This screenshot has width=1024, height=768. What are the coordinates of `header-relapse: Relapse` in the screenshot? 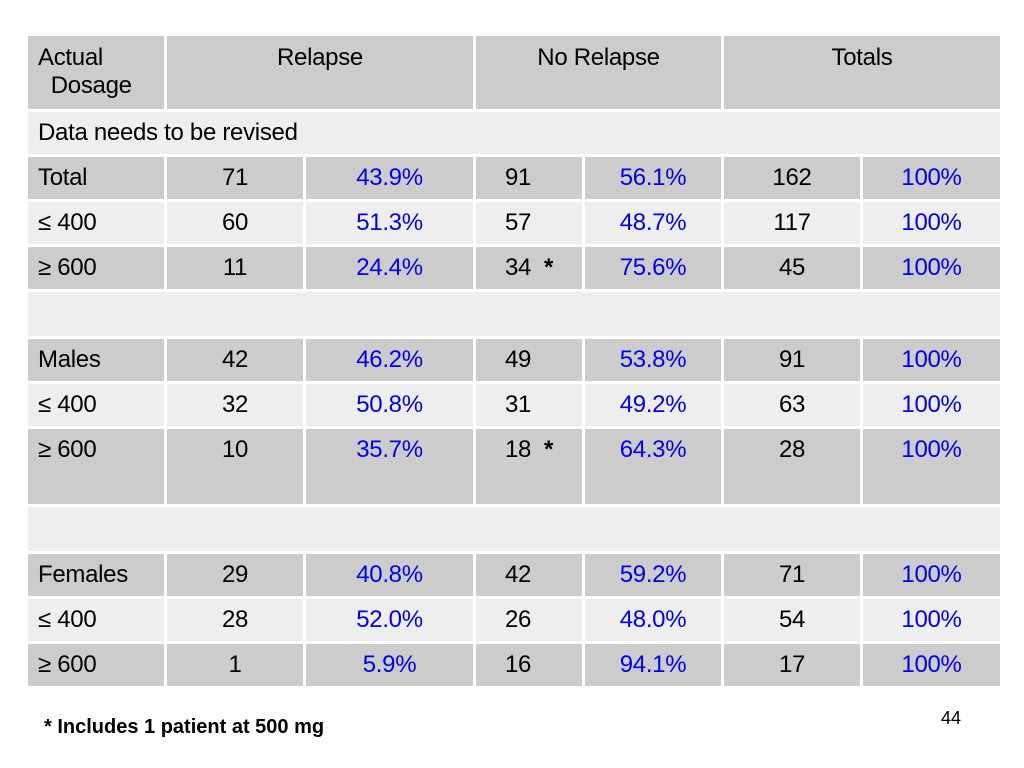 It's located at (320, 72).